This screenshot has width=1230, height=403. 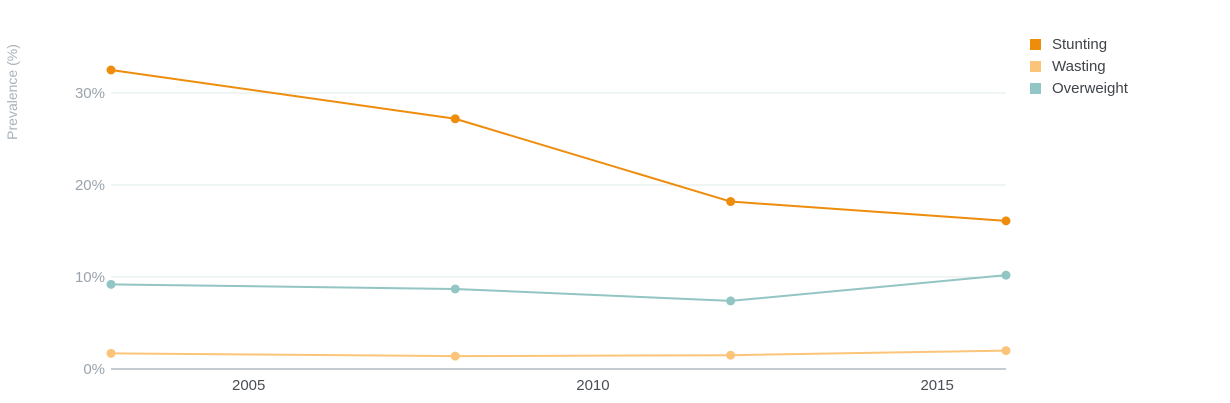 I want to click on legend-item-stunting: Stunting, so click(x=1079, y=44).